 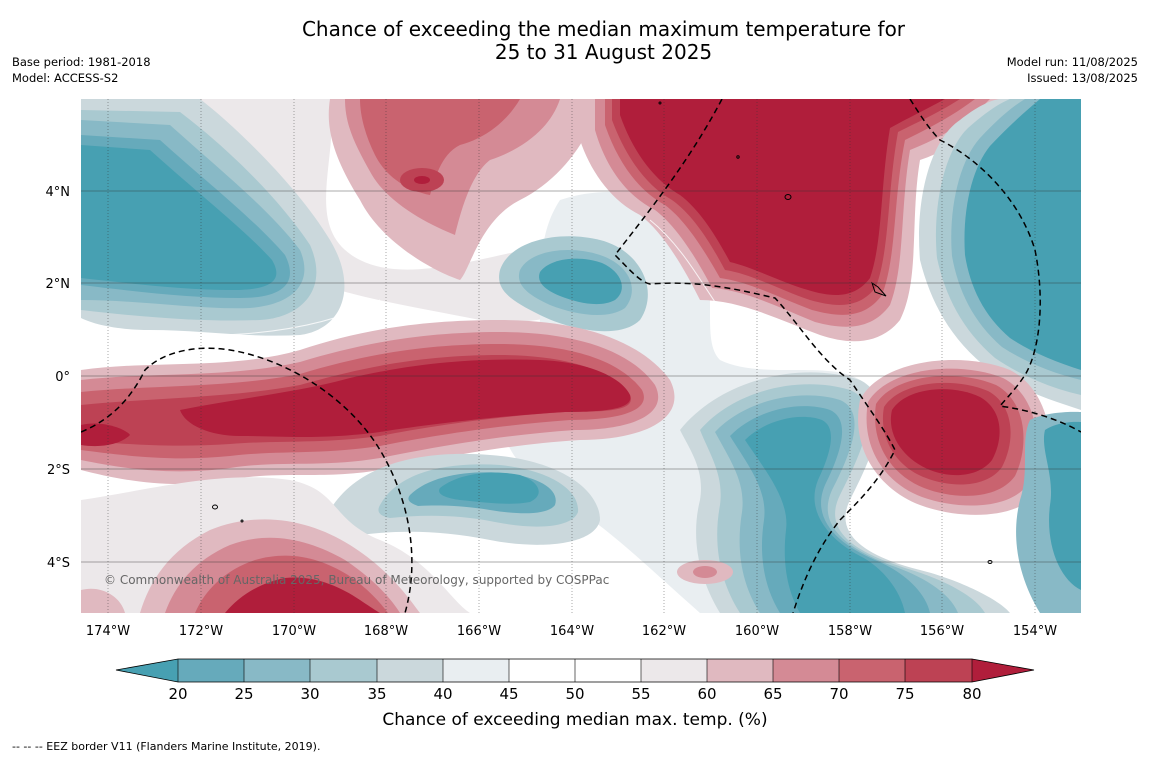 What do you see at coordinates (376, 694) in the screenshot?
I see `colorbar-tick: 35` at bounding box center [376, 694].